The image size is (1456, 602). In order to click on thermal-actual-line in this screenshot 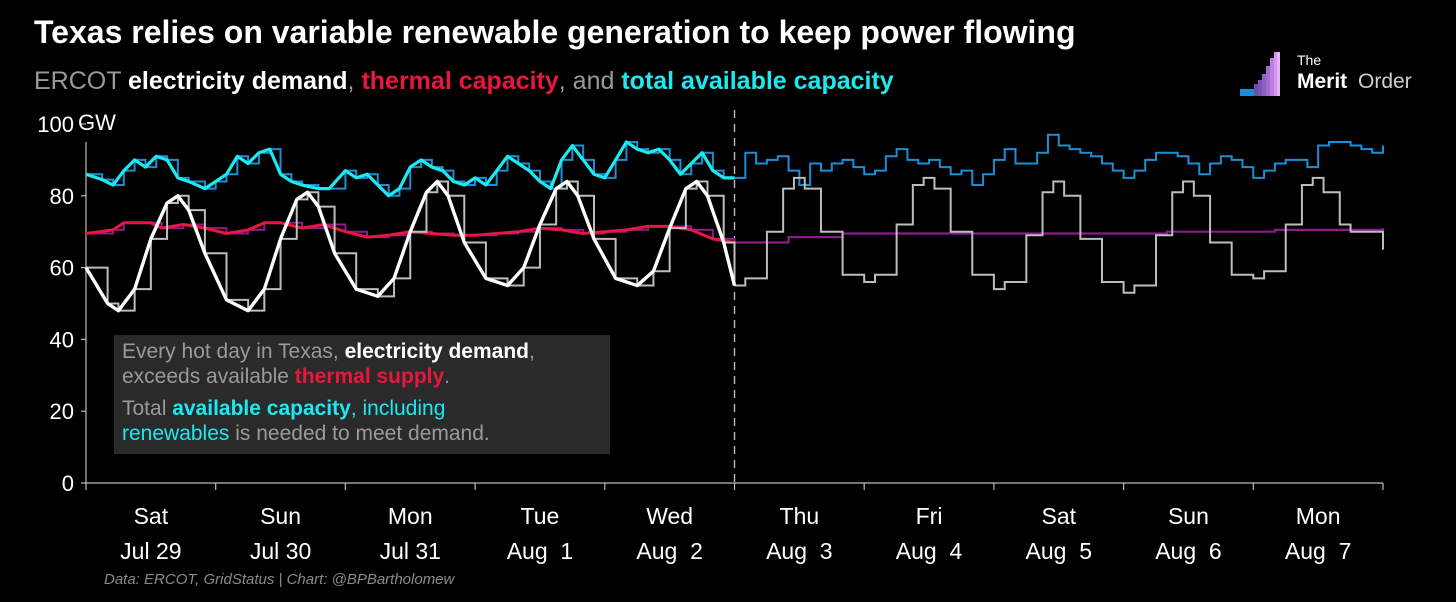, I will do `click(410, 232)`.